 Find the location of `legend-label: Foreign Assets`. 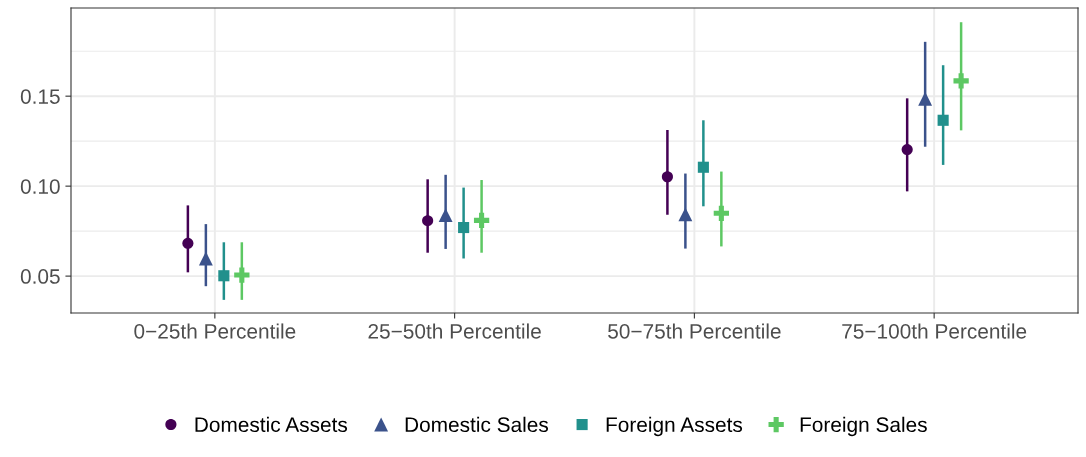

legend-label: Foreign Assets is located at coordinates (674, 426).